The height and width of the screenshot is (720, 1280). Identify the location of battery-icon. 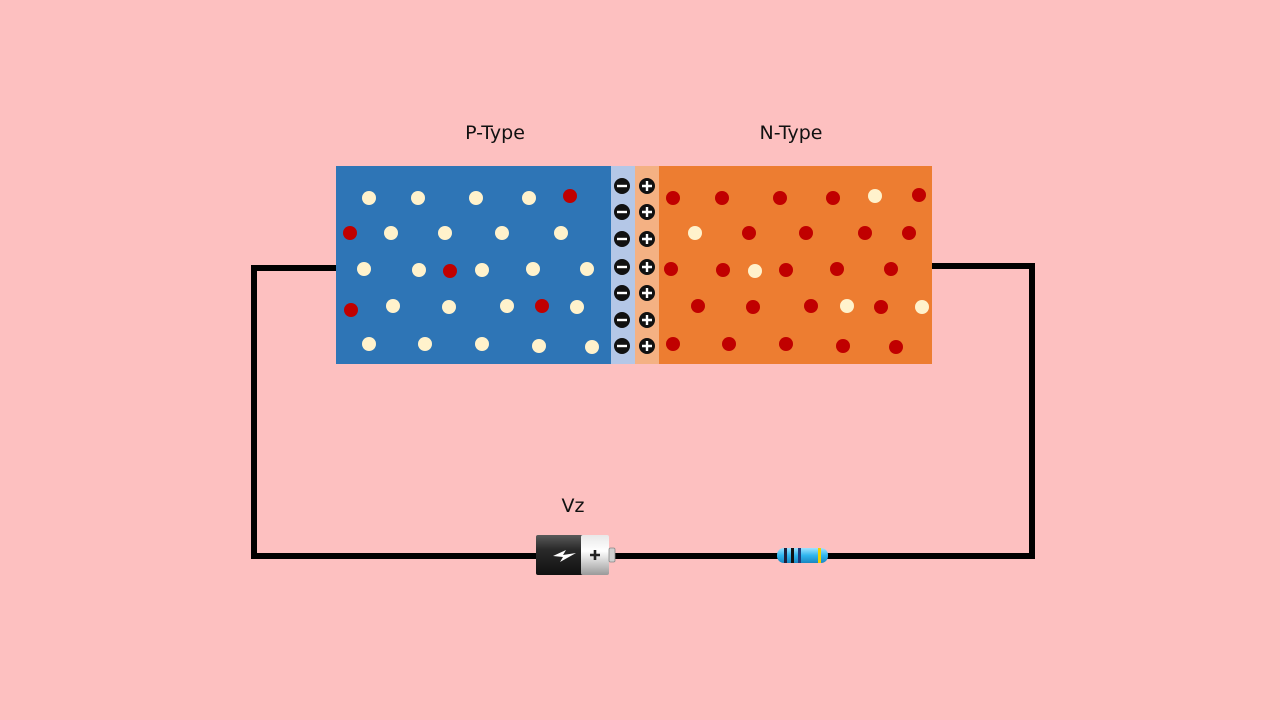
(576, 555).